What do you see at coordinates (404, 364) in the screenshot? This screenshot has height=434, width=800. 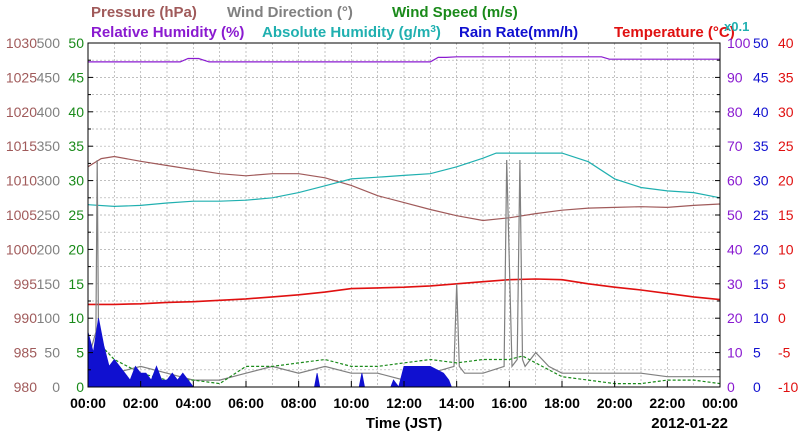 I see `series-wind-speed-m-s` at bounding box center [404, 364].